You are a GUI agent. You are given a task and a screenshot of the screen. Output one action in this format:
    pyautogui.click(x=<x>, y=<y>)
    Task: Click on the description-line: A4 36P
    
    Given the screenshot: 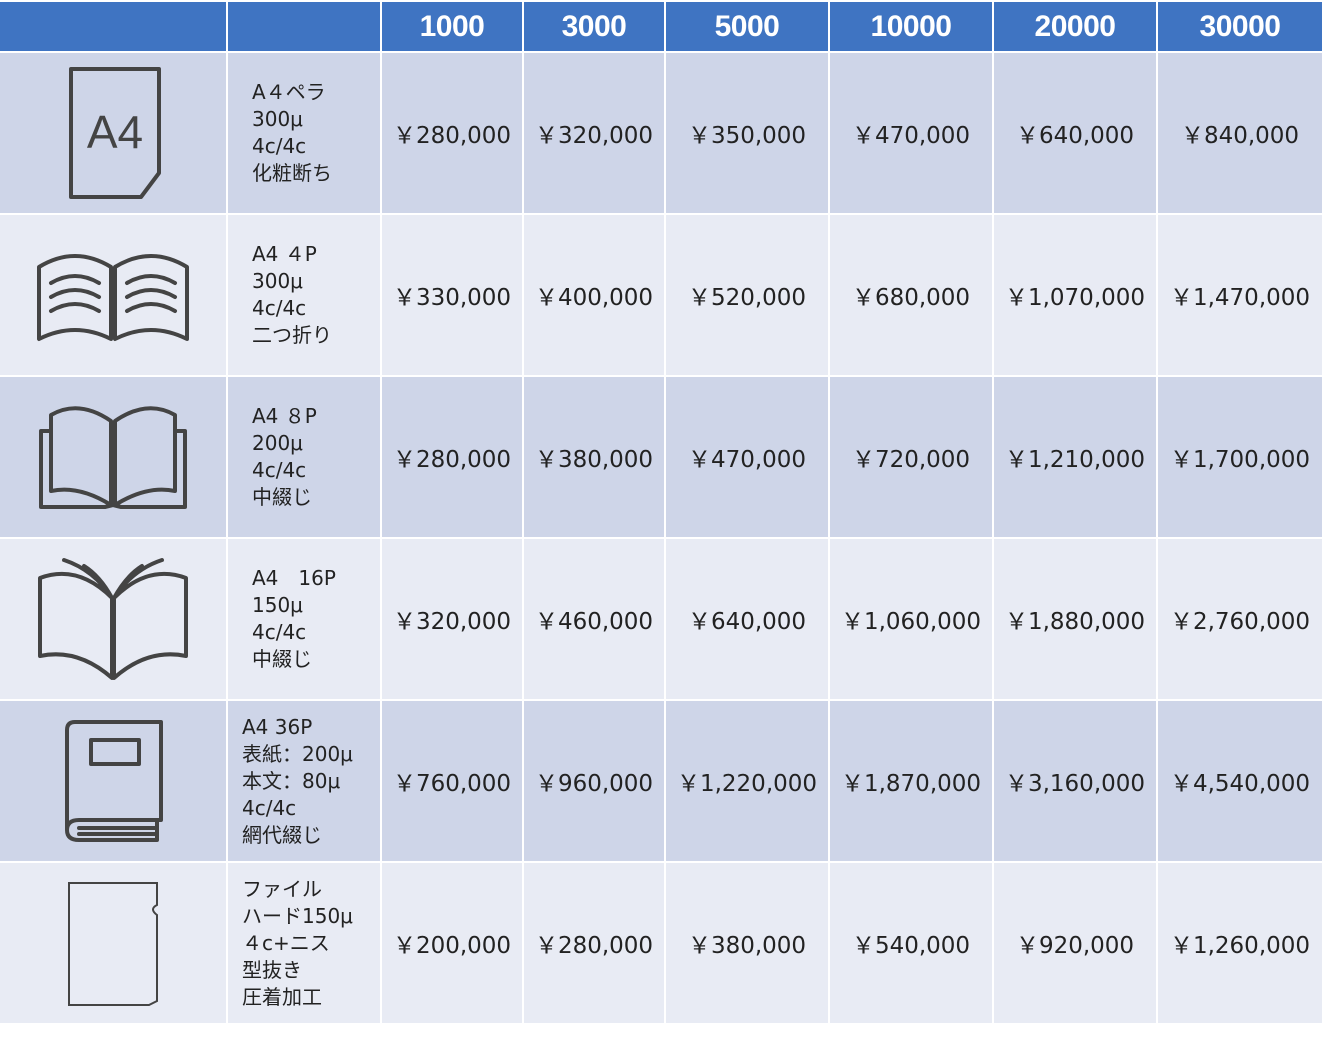 What is the action you would take?
    pyautogui.click(x=277, y=726)
    